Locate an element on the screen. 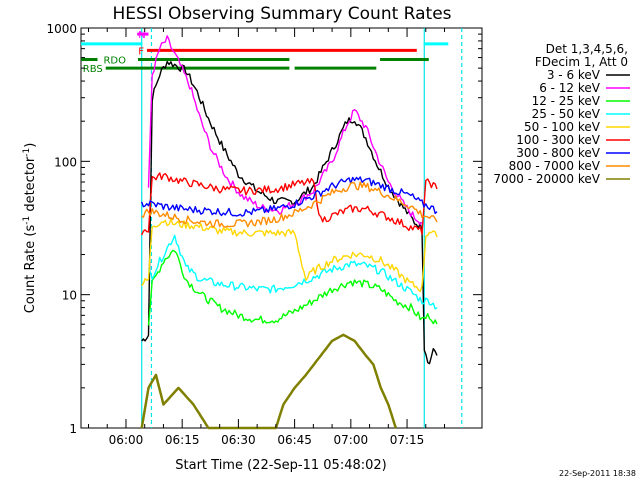 The width and height of the screenshot is (640, 480). series-line-7000-20000-kev is located at coordinates (268, 381).